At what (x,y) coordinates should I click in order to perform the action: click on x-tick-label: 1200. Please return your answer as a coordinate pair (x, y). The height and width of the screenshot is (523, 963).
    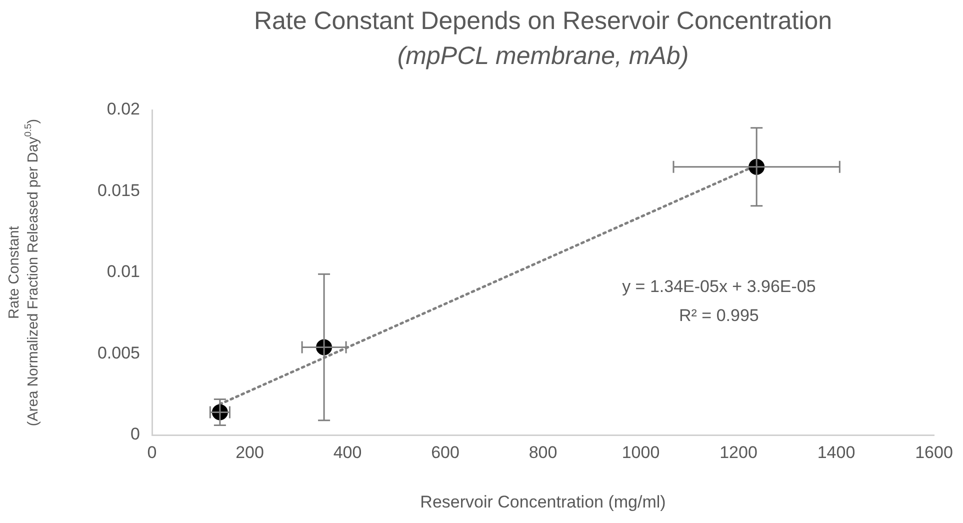
    Looking at the image, I should click on (739, 452).